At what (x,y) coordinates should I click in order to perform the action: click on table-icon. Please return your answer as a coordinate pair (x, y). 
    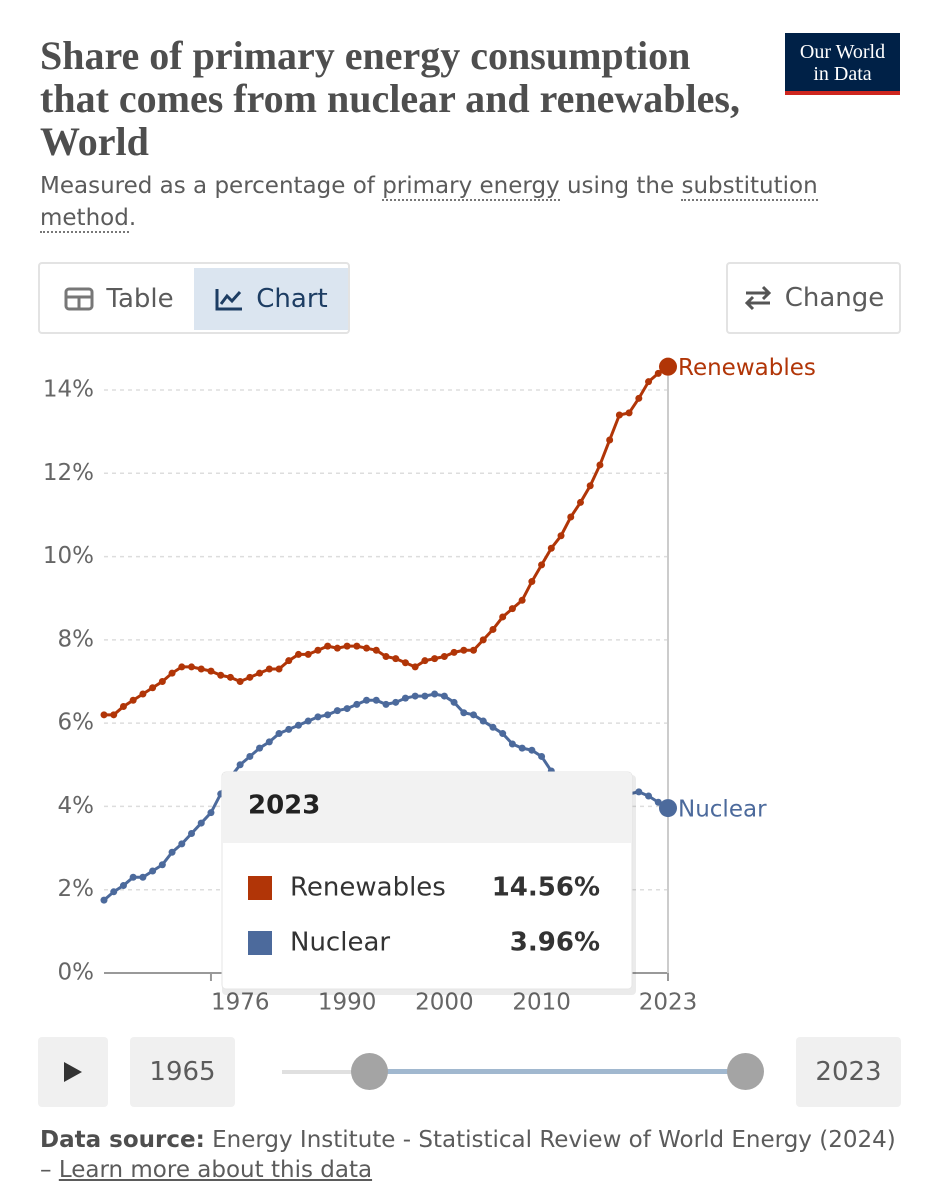
    Looking at the image, I should click on (79, 299).